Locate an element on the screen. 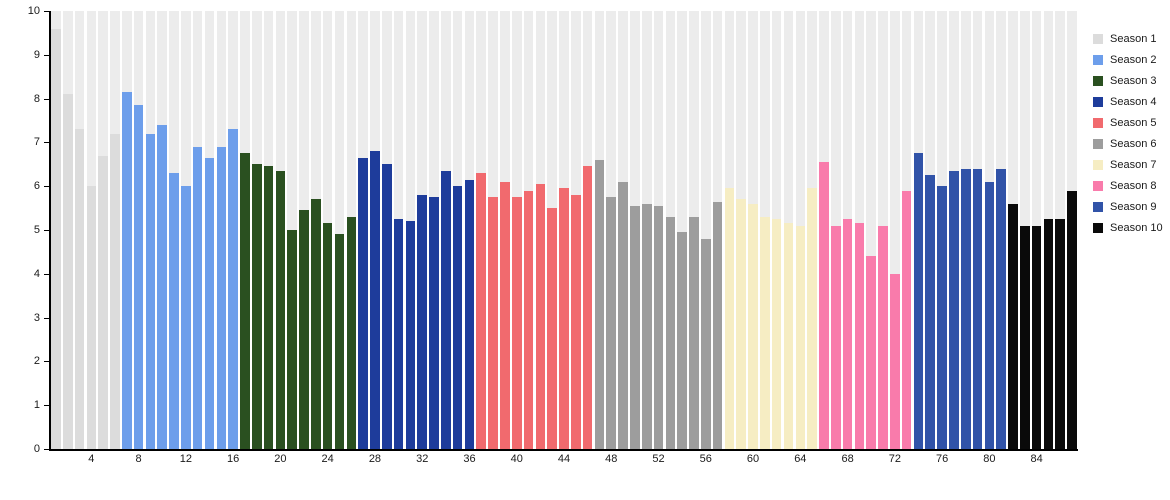 This screenshot has height=500, width=1170. legend-item-season-1: Season 1 is located at coordinates (1128, 38).